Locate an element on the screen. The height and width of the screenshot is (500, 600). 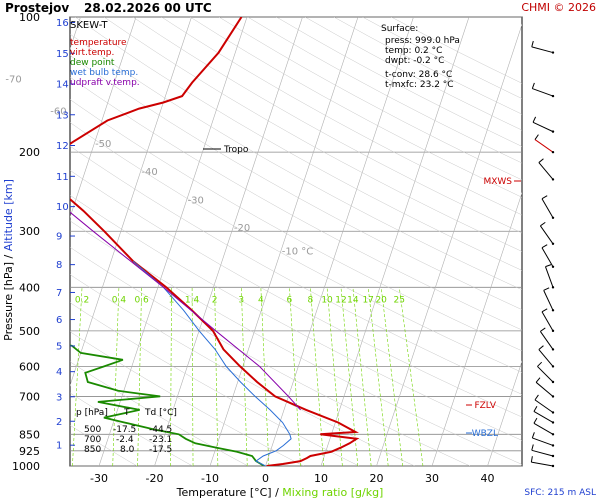
mixing-ratio-label: 20 is located at coordinates (381, 300).